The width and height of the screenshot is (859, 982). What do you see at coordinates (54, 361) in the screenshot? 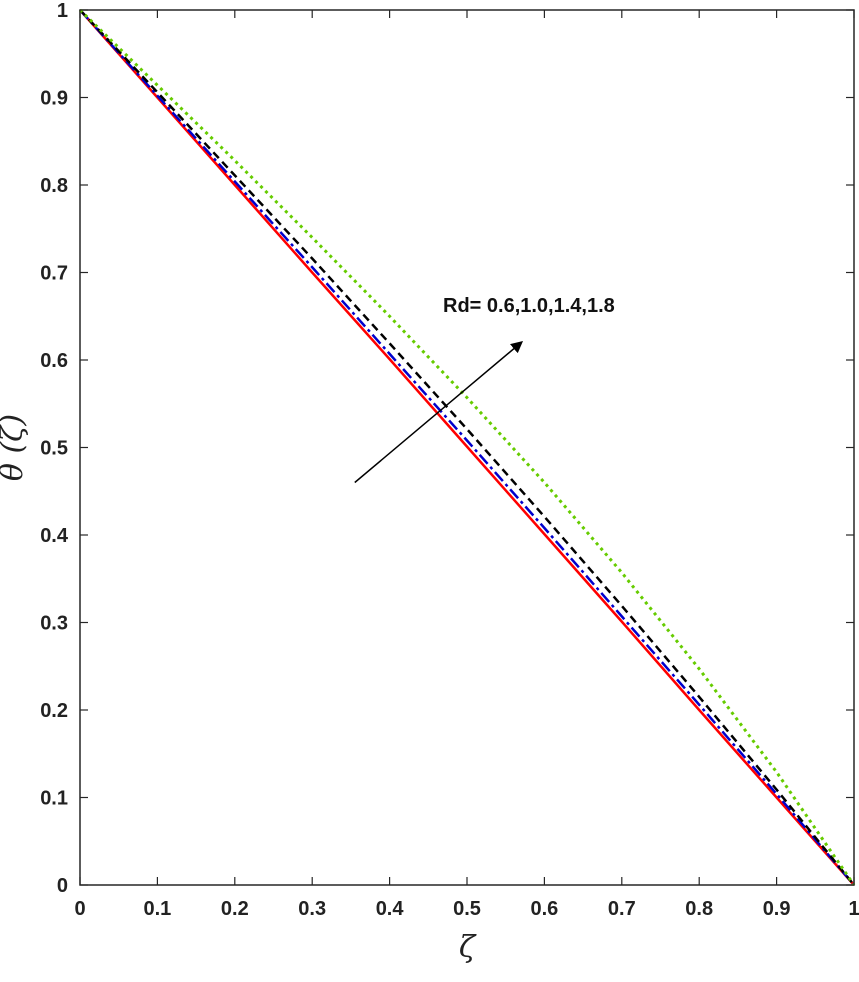
I see `y-tick-label: 0.6` at bounding box center [54, 361].